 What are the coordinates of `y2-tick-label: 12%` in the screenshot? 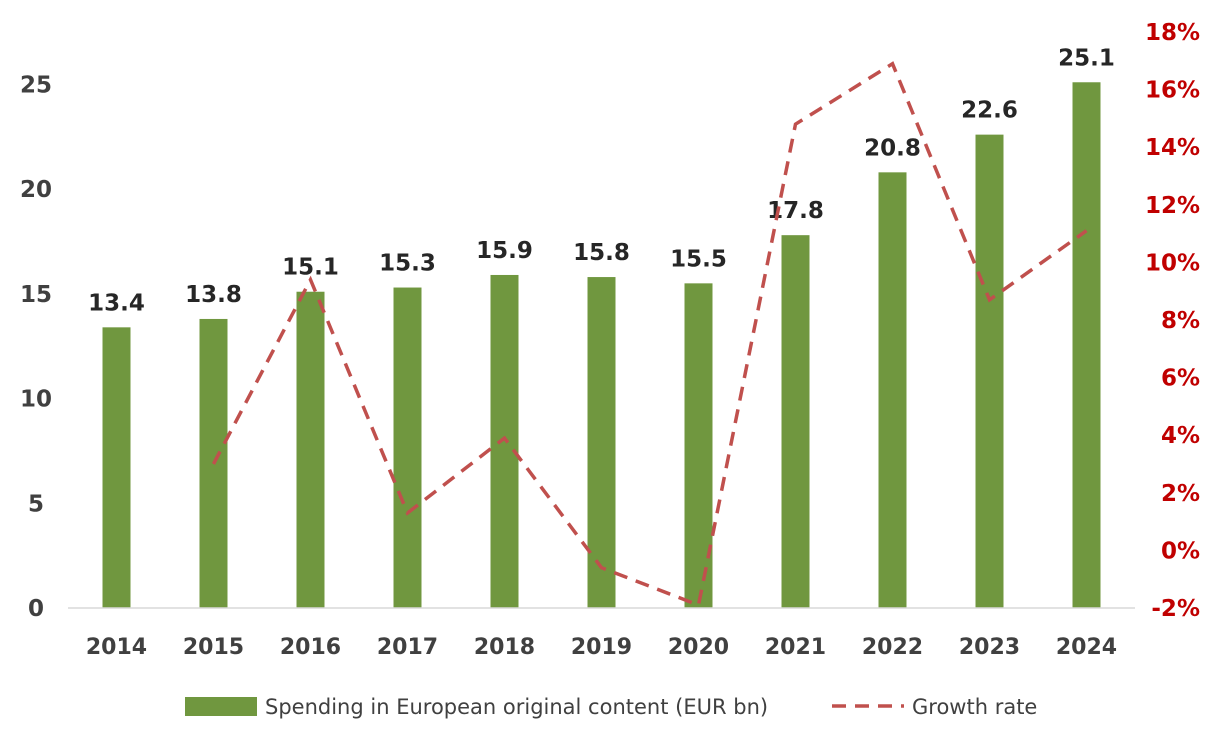 It's located at (1172, 206).